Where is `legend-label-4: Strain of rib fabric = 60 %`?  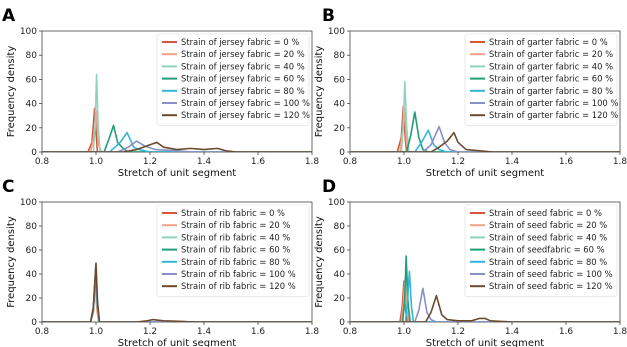
legend-label-4: Strain of rib fabric = 60 % is located at coordinates (235, 250).